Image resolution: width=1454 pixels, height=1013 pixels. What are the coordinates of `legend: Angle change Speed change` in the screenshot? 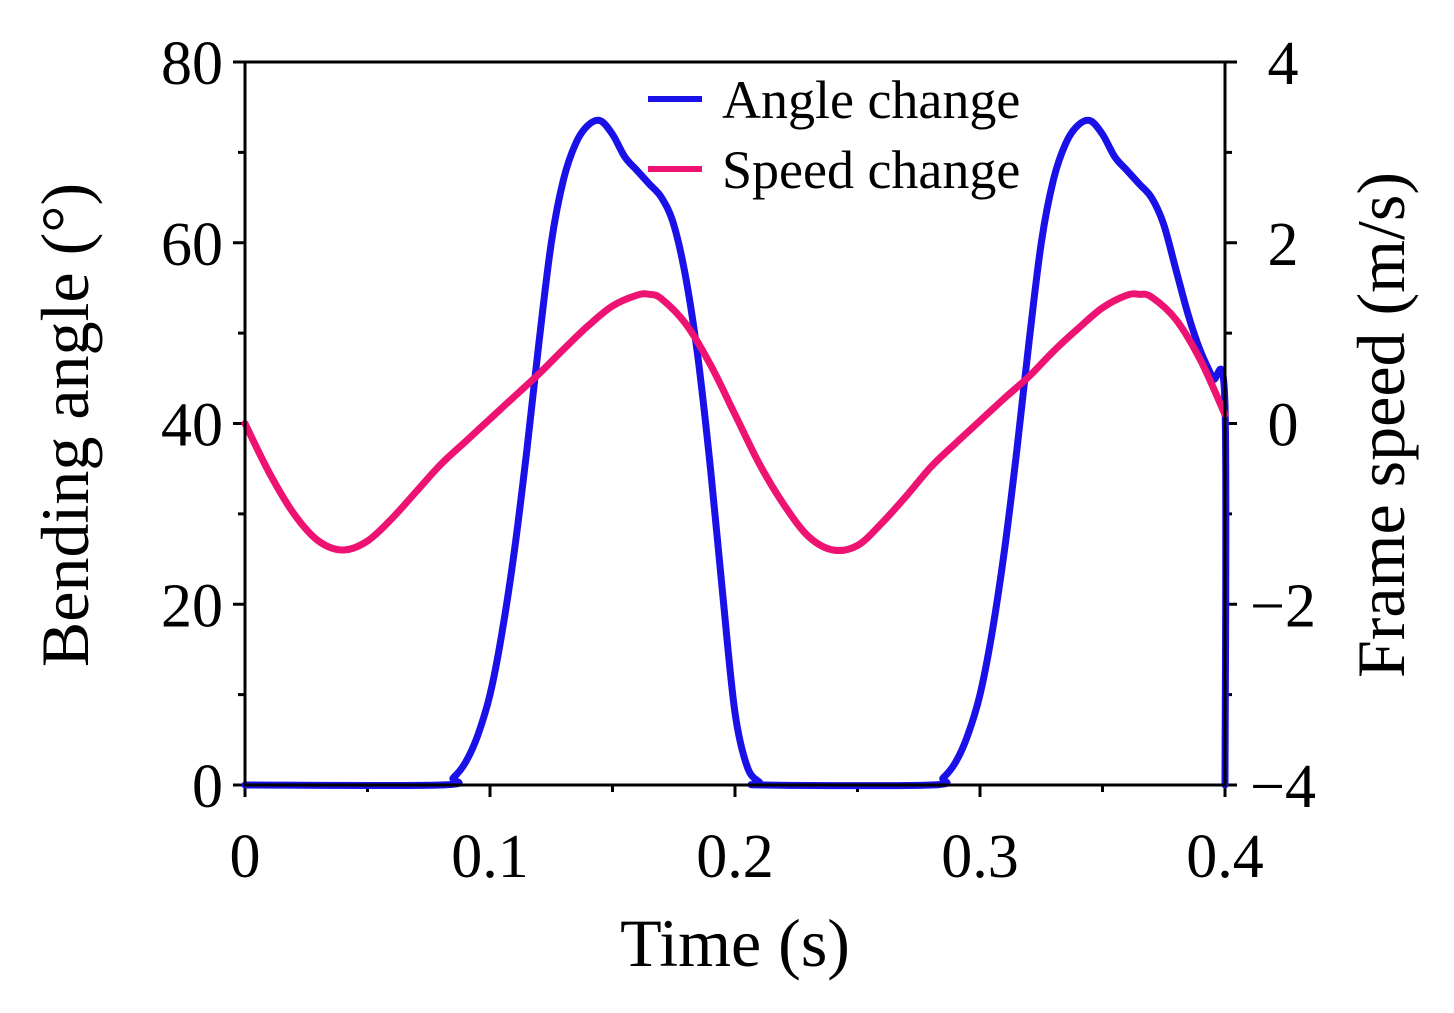 It's located at (834, 135).